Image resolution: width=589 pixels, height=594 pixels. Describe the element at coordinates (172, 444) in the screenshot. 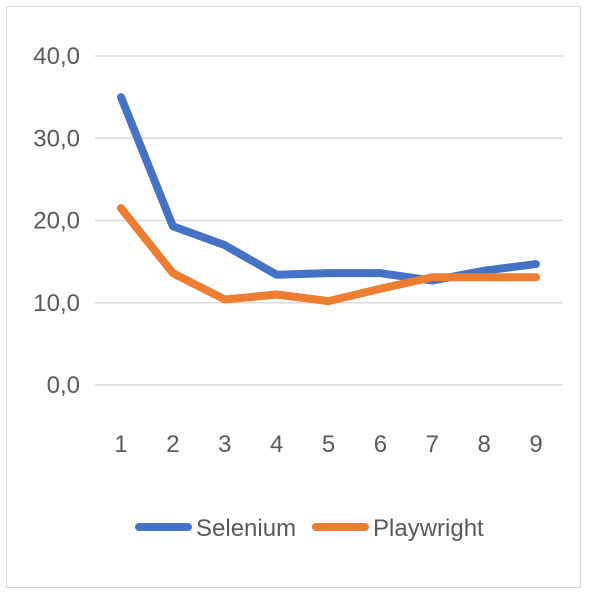

I see `x-tick-label: 2` at that location.